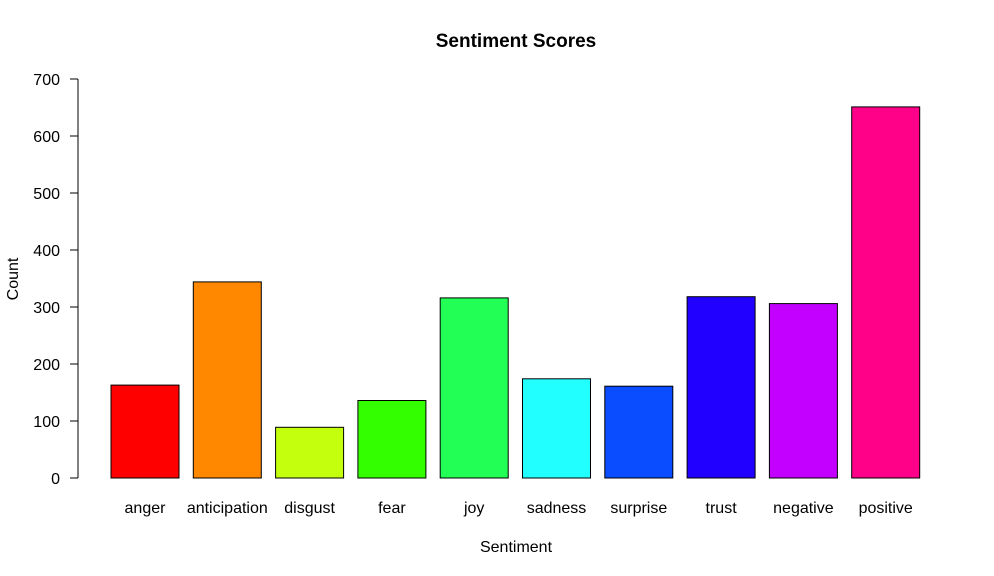 The image size is (994, 576). I want to click on y-tick-label-700: 700, so click(46, 80).